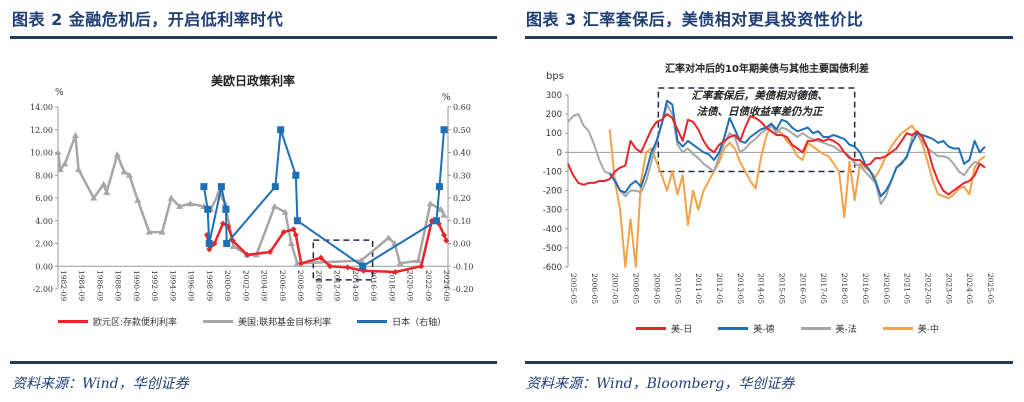 The height and width of the screenshot is (402, 1024). Describe the element at coordinates (285, 323) in the screenshot. I see `legend-label: 美国:联邦基金目标利率` at that location.